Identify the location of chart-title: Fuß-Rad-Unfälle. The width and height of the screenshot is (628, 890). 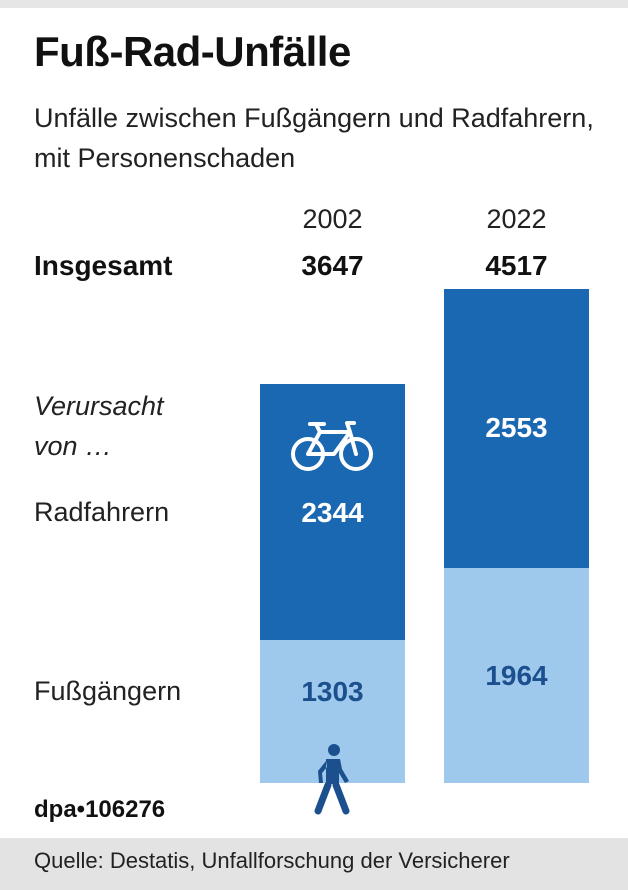
(192, 51).